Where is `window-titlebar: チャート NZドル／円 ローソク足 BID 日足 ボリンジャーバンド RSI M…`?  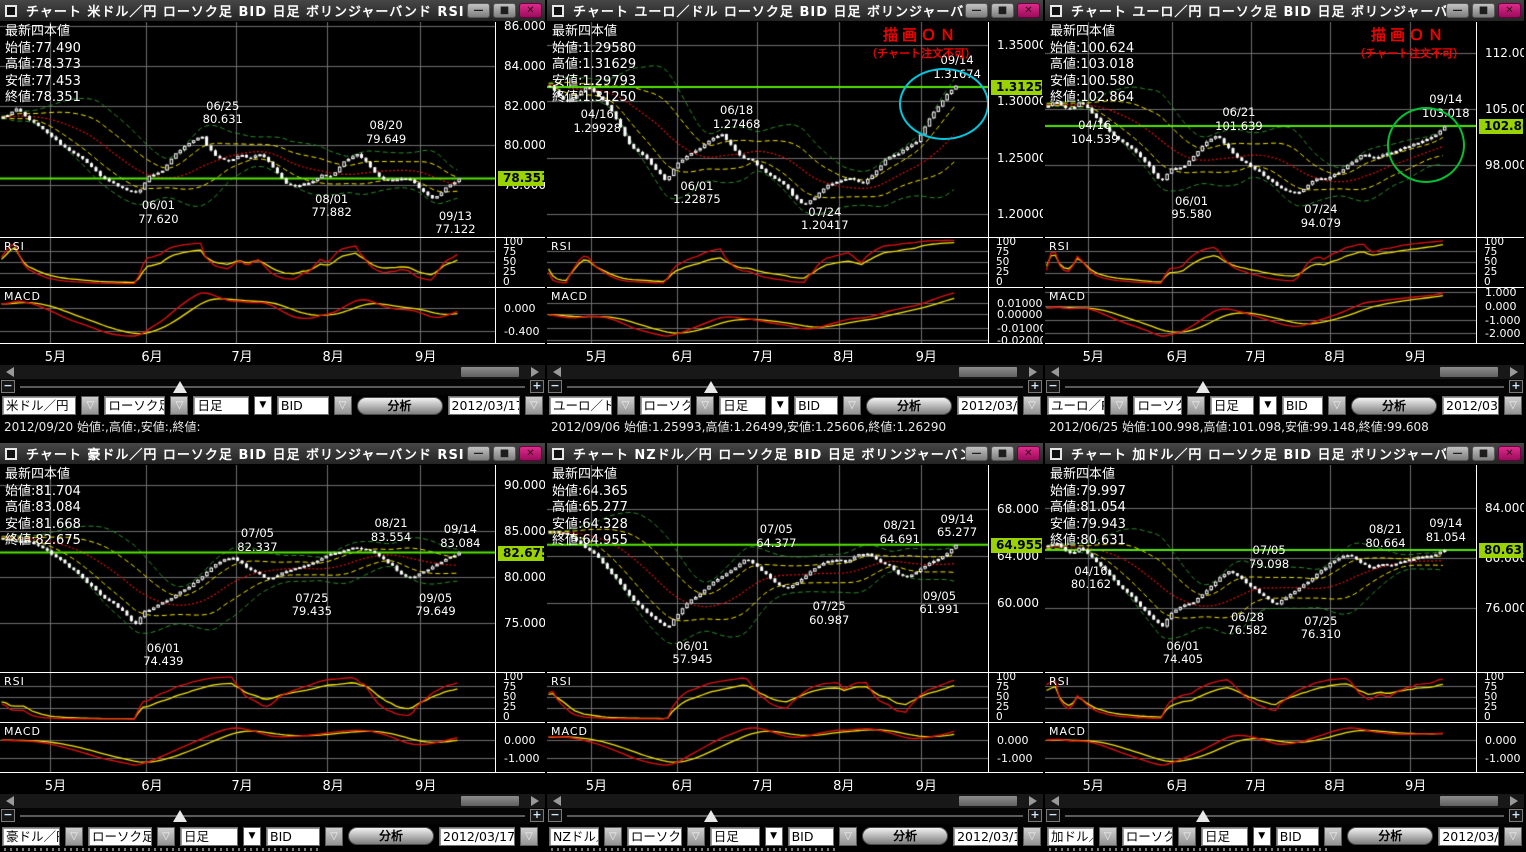 window-titlebar: チャート NZドル／円 ローソク足 BID 日足 ボリンジャーバンド RSI M… is located at coordinates (795, 454).